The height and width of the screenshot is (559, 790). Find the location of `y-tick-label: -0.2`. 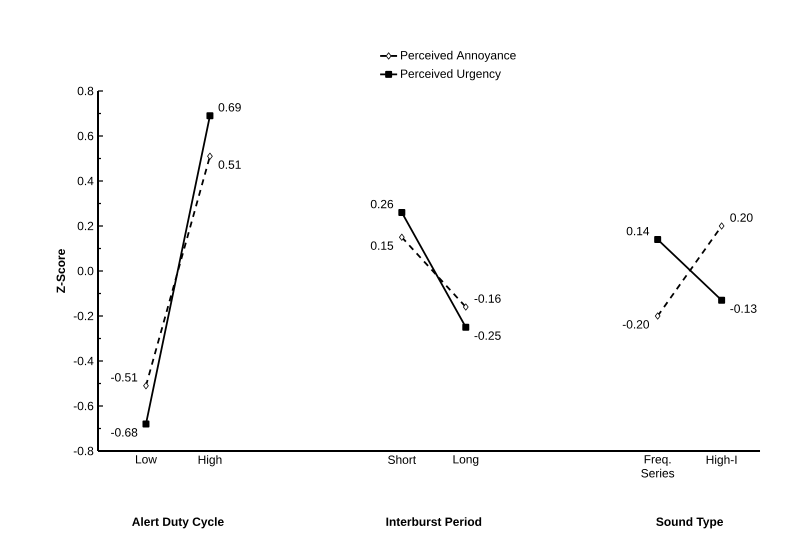

y-tick-label: -0.2 is located at coordinates (84, 316).